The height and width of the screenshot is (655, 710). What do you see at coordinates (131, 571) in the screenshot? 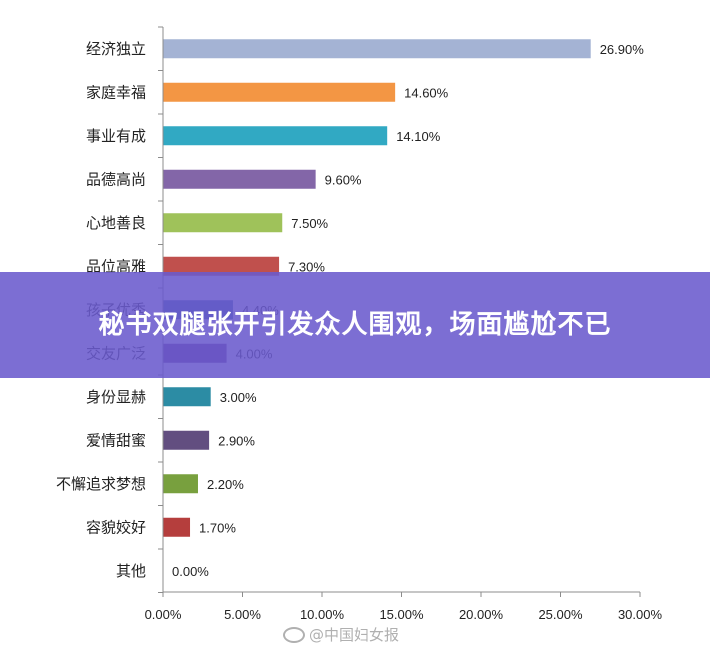
I see `category-label: 其他` at bounding box center [131, 571].